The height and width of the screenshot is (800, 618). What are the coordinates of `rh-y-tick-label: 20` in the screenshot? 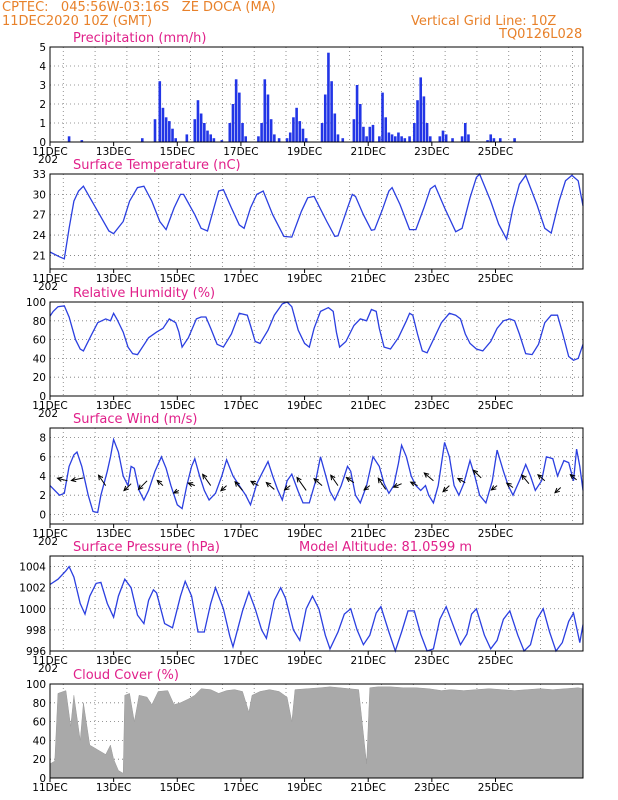 It's located at (39, 378).